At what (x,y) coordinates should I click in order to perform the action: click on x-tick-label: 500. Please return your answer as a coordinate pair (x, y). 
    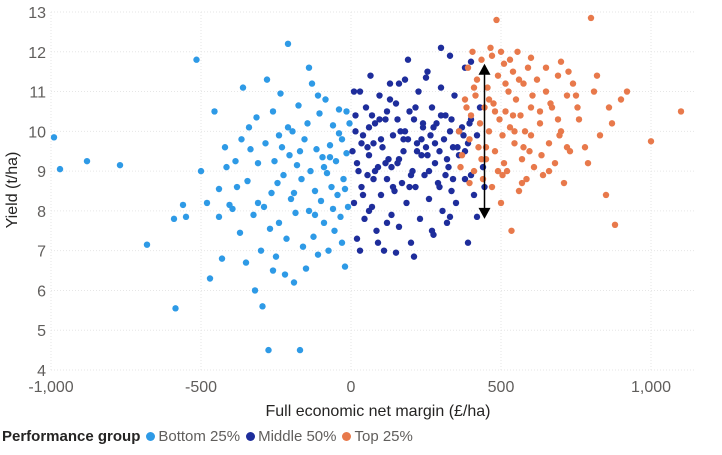
    Looking at the image, I should click on (501, 387).